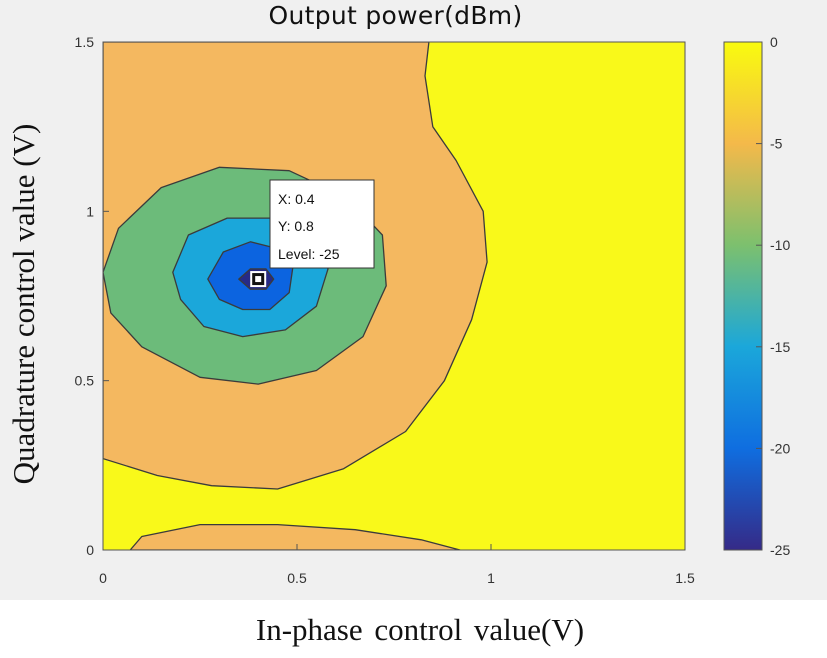  I want to click on data-tip-x: X: 0.4, so click(296, 199).